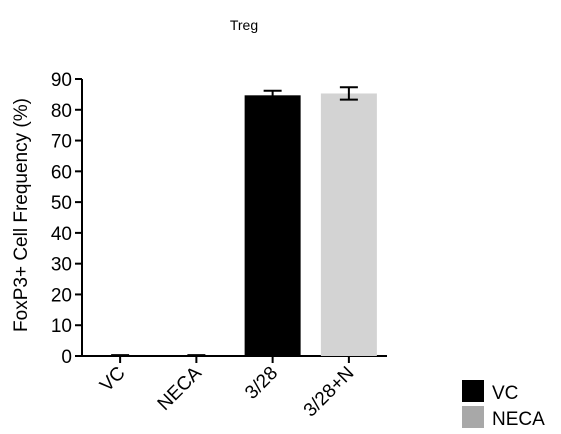 This screenshot has height=434, width=561. I want to click on x-tick-label: VC, so click(113, 380).